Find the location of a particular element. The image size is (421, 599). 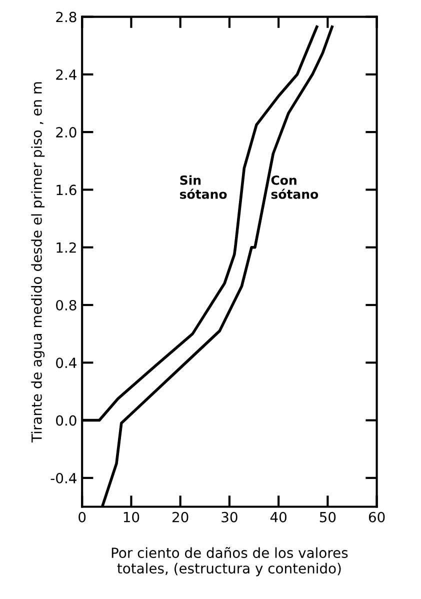

x-tick-label: 30 is located at coordinates (230, 517).